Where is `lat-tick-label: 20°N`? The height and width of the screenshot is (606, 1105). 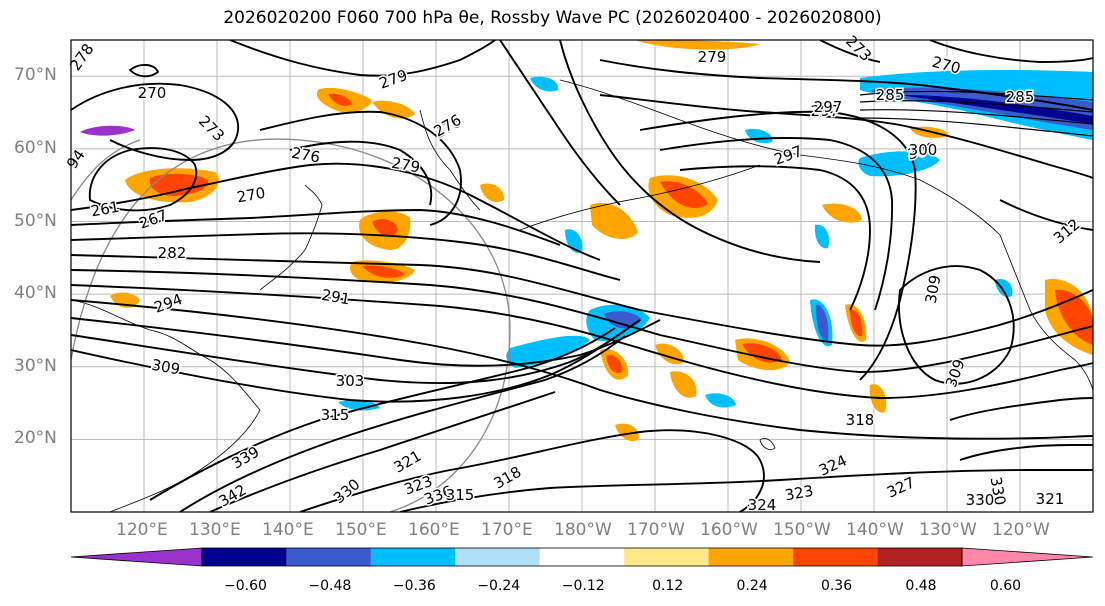
lat-tick-label: 20°N is located at coordinates (35, 438).